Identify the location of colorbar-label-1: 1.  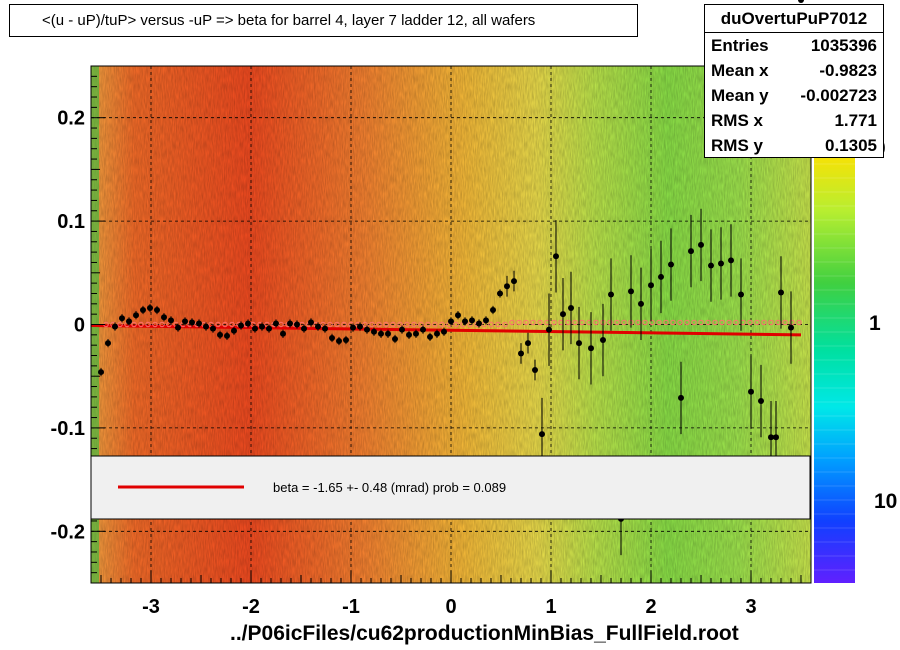
(875, 323).